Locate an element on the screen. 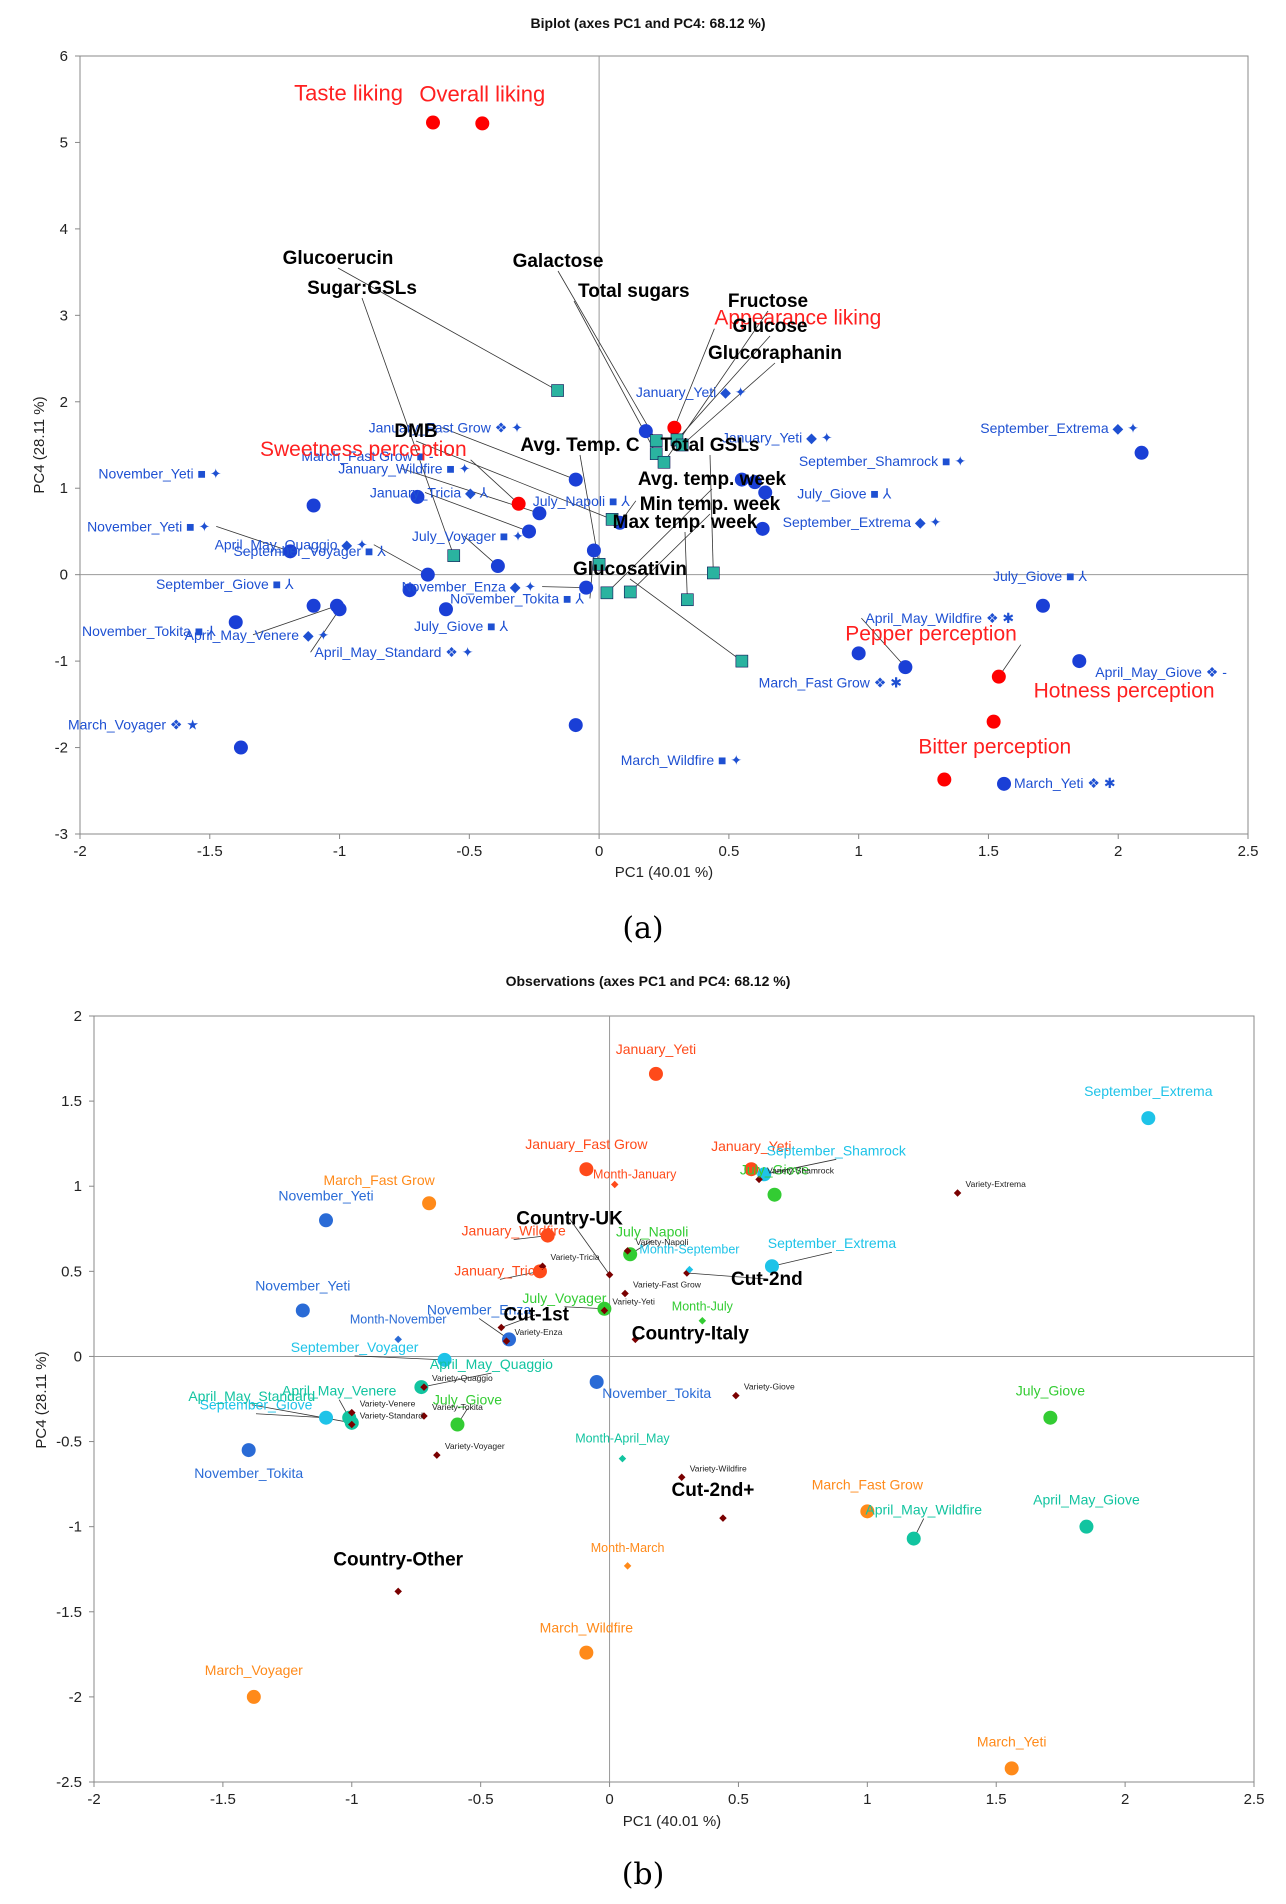 The height and width of the screenshot is (1904, 1286). observation-label: March_Fast Grow is located at coordinates (379, 1180).